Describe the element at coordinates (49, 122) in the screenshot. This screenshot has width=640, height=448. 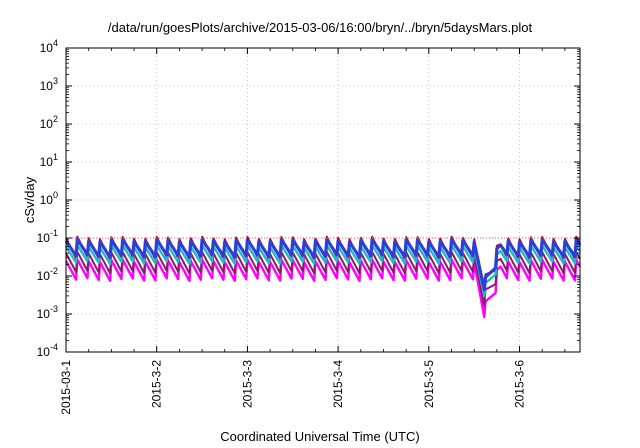
I see `y-tick-label: 10²` at that location.